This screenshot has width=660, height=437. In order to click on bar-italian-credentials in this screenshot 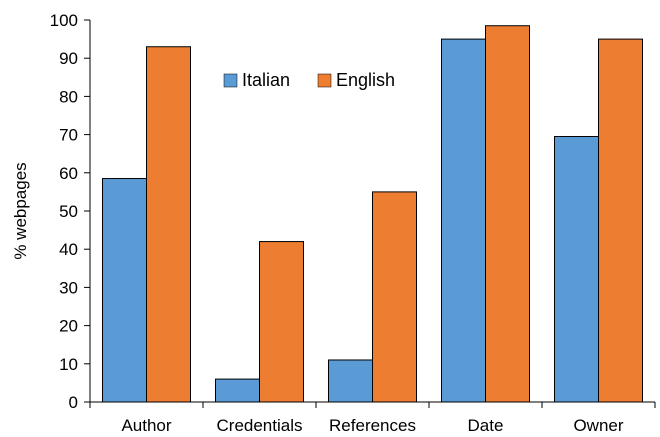, I will do `click(237, 390)`.